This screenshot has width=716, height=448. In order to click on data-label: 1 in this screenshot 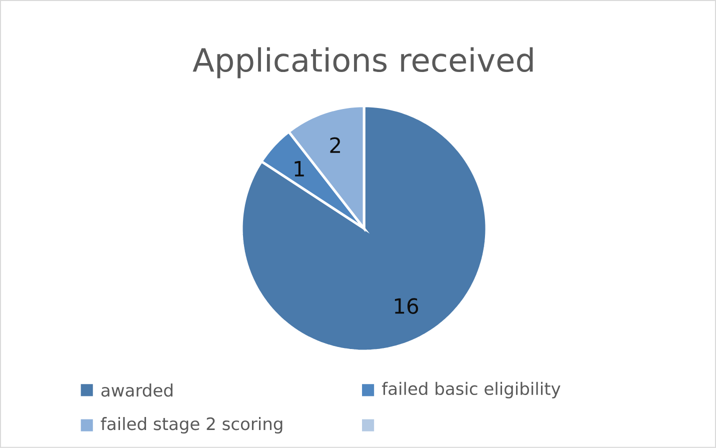, I will do `click(299, 168)`.